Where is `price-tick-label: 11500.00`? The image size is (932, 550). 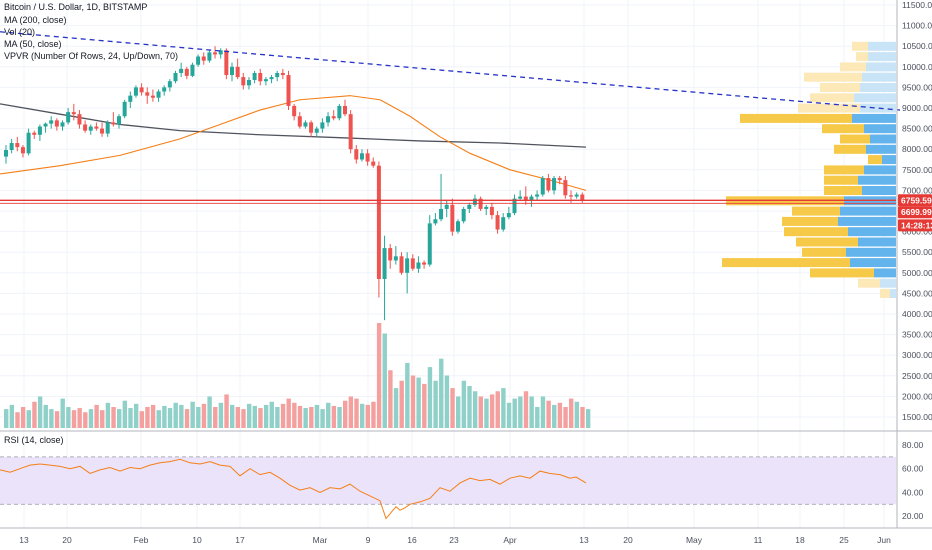
price-tick-label: 11500.00 is located at coordinates (917, 5).